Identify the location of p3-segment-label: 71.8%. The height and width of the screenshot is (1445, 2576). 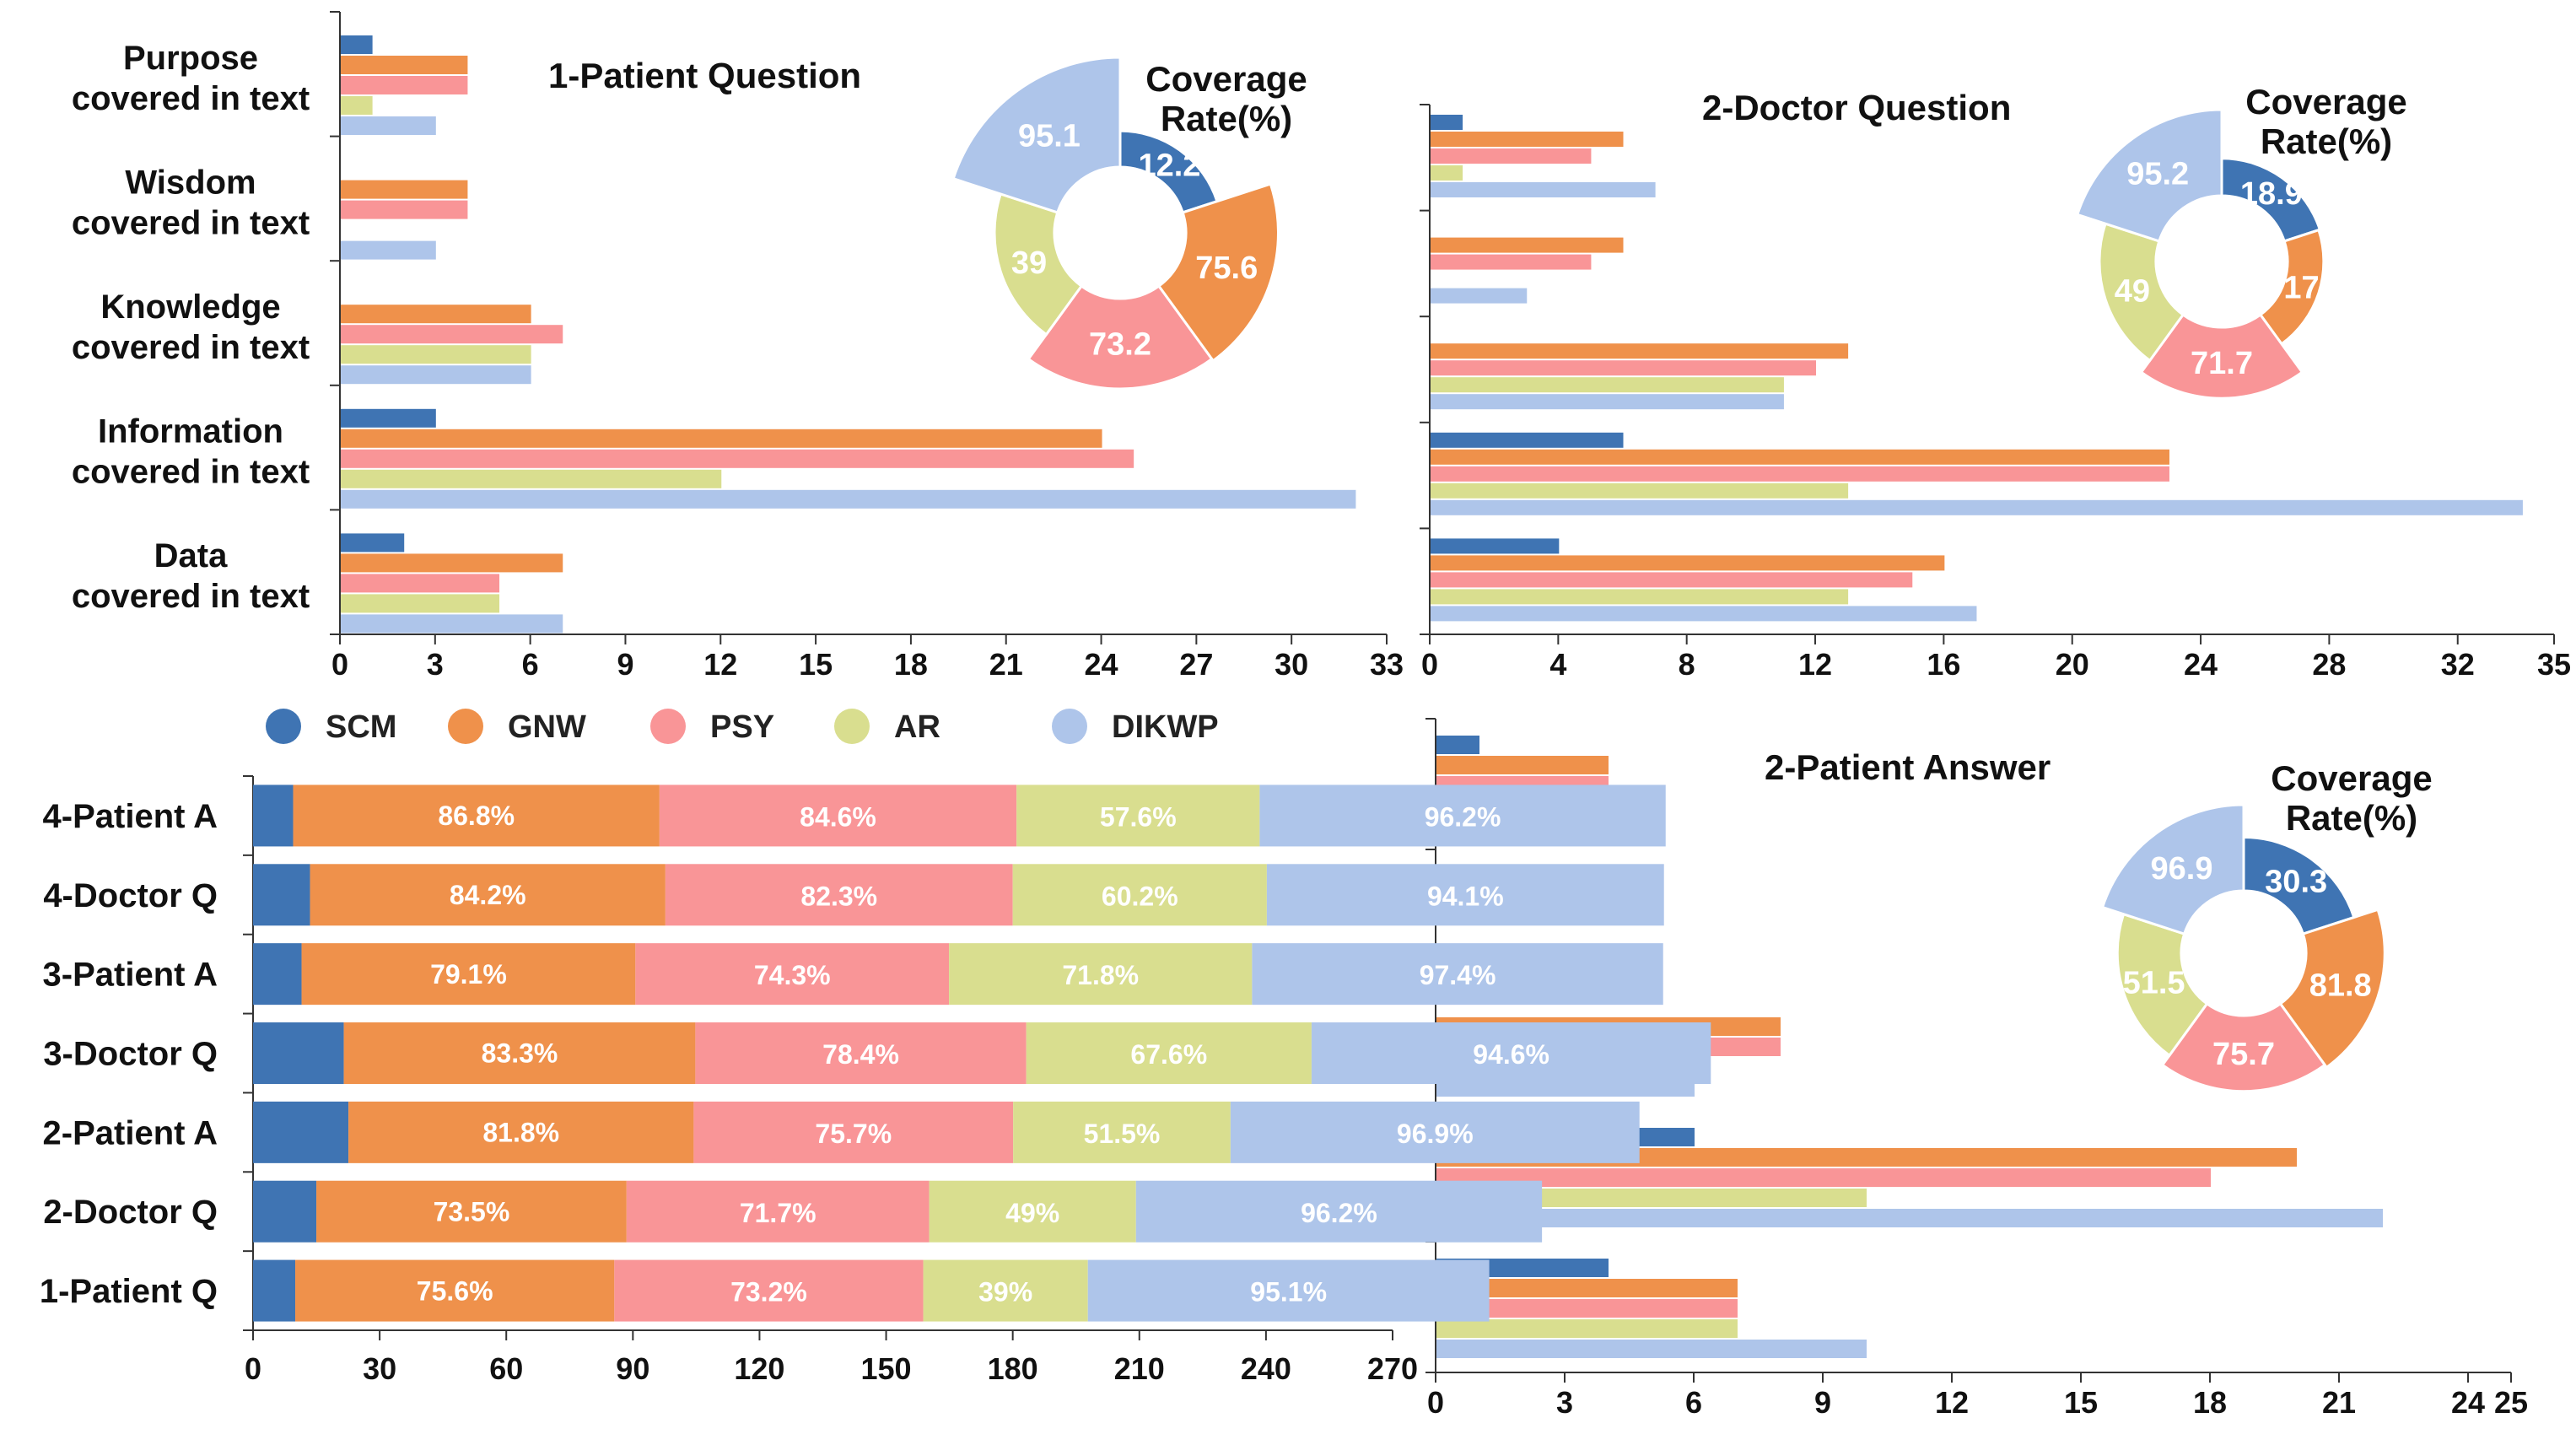
(1100, 975).